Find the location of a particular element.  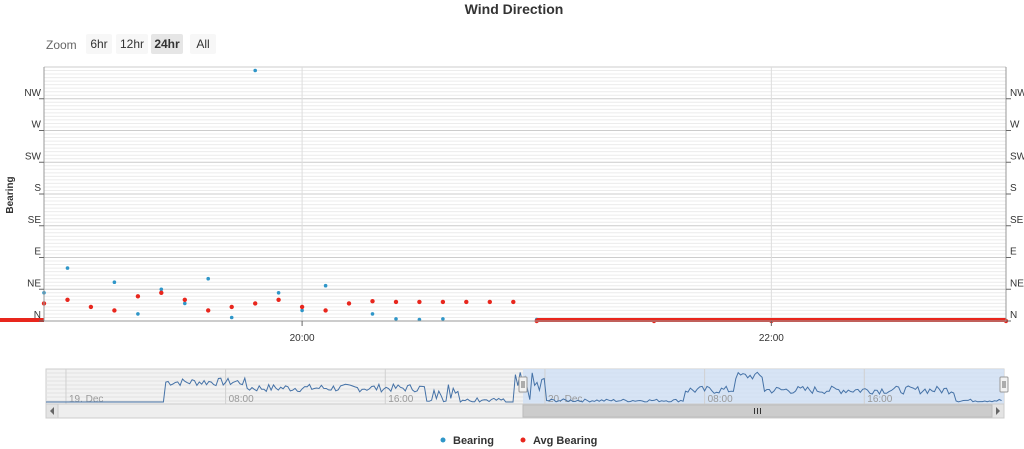

y-tick-label-right: NE is located at coordinates (1017, 283).